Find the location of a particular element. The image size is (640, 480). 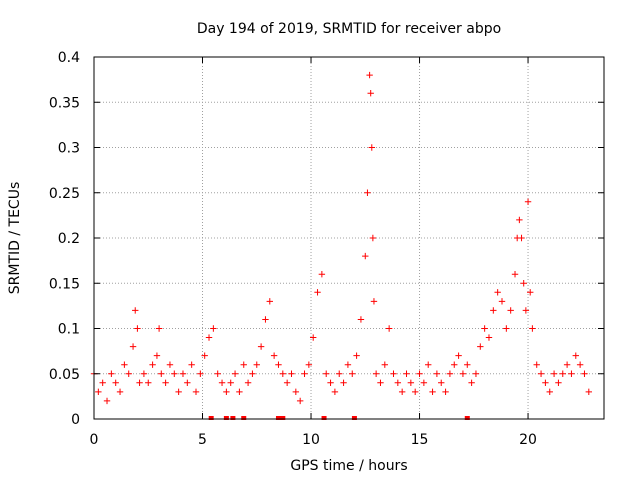

y-tick-label: 0 is located at coordinates (75, 420).